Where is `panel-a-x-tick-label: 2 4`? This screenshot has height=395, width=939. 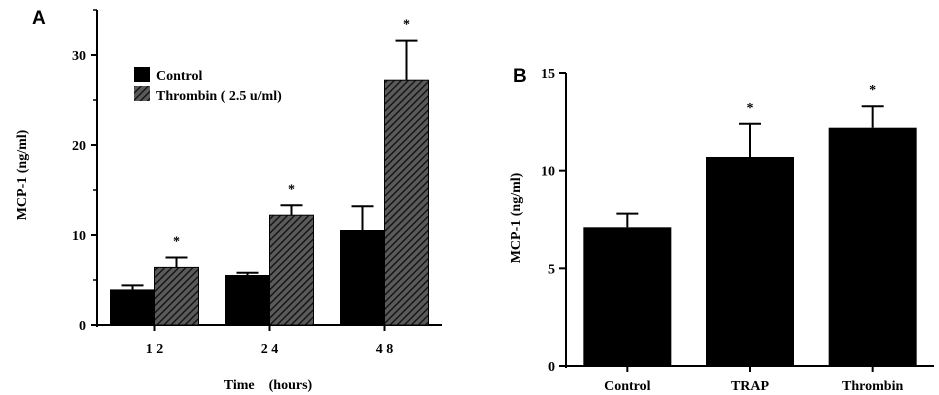 panel-a-x-tick-label: 2 4 is located at coordinates (270, 349).